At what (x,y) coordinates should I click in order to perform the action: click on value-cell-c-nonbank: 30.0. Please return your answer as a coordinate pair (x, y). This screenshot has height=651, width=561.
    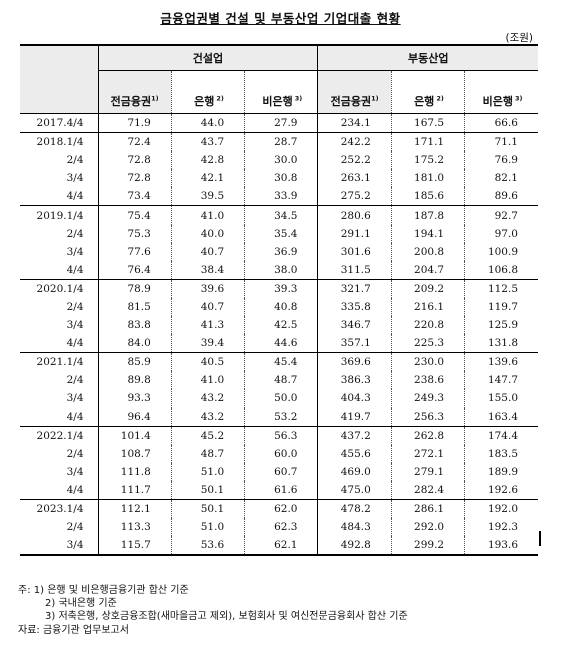
    Looking at the image, I should click on (281, 160).